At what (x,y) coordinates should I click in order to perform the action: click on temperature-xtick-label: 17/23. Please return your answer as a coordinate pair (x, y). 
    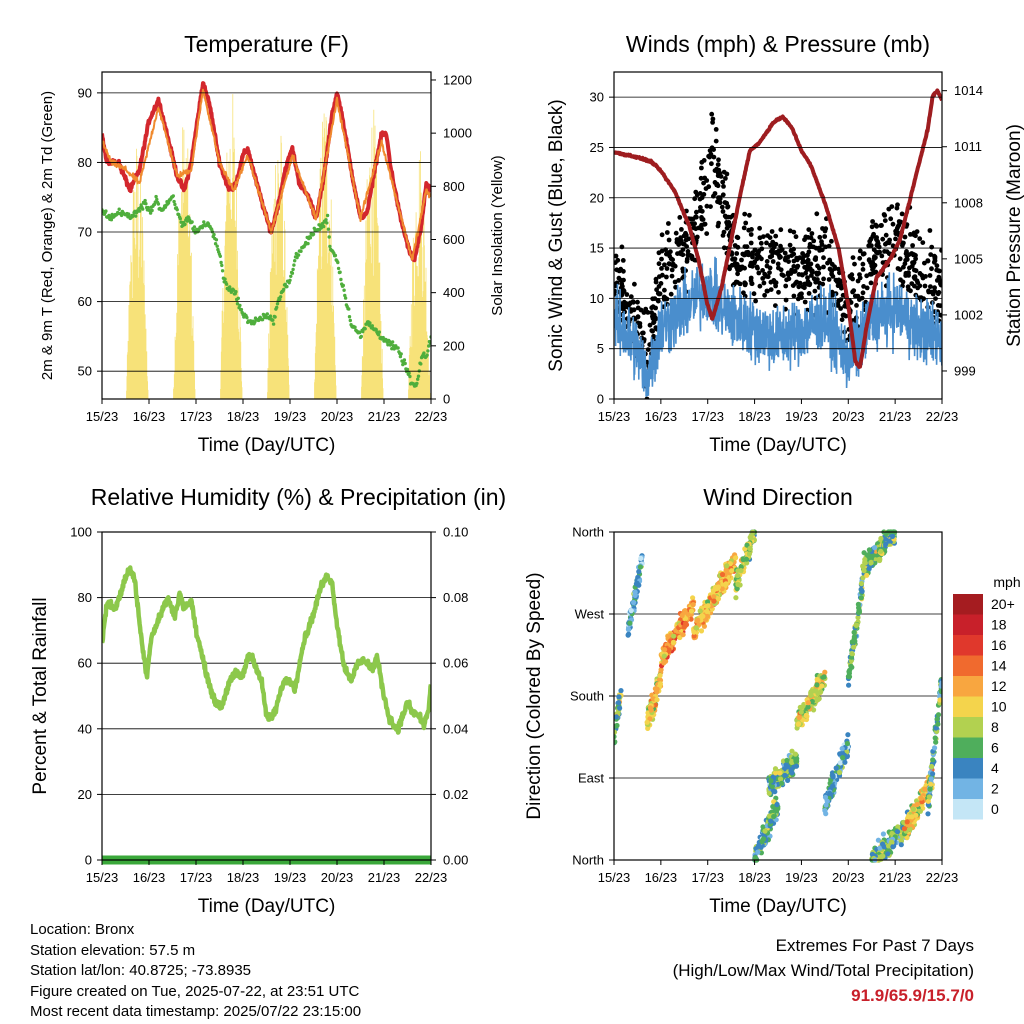
    Looking at the image, I should click on (196, 416).